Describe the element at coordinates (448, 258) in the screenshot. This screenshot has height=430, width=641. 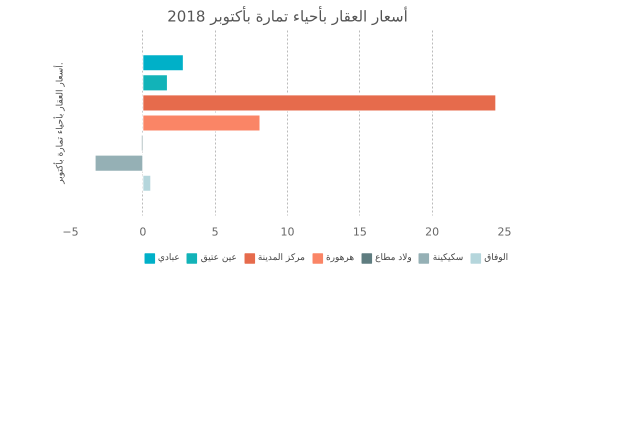
I see `legend-label: سكيكينة` at that location.